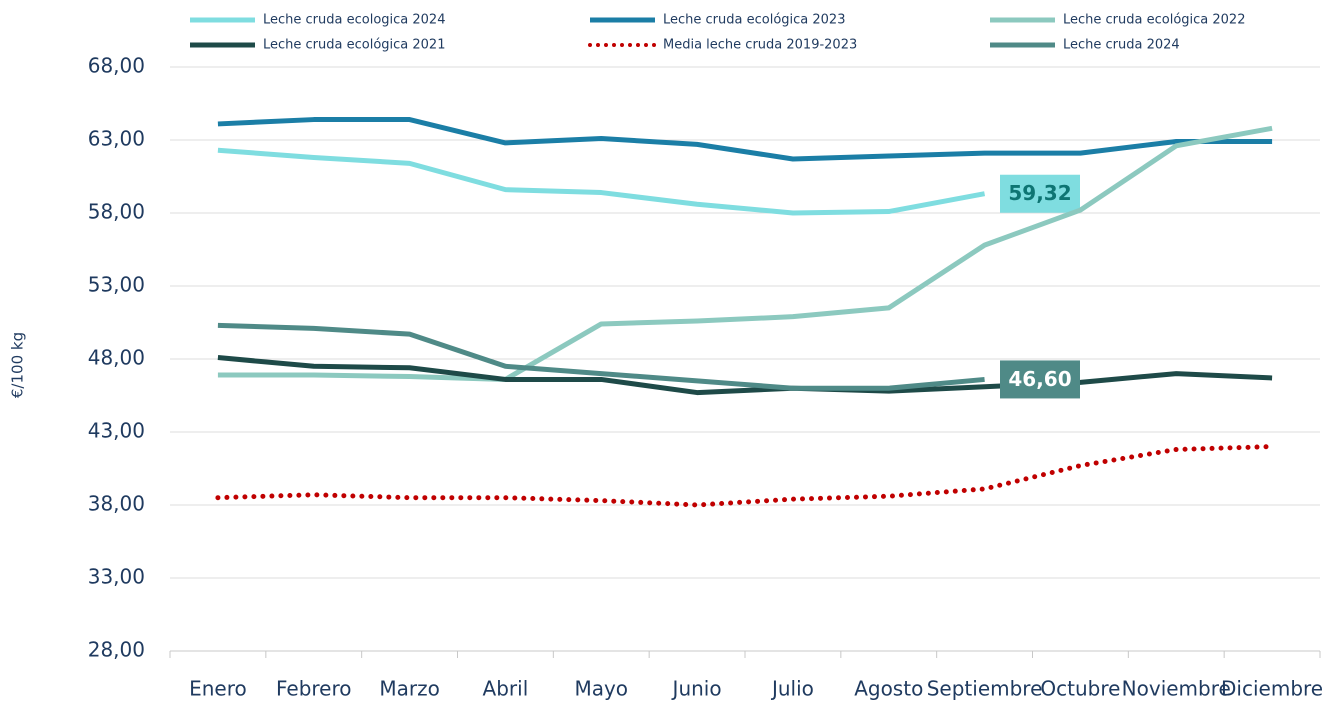 Image resolution: width=1335 pixels, height=702 pixels. What do you see at coordinates (754, 20) in the screenshot?
I see `legend-label: Leche cruda ecológica 2023` at bounding box center [754, 20].